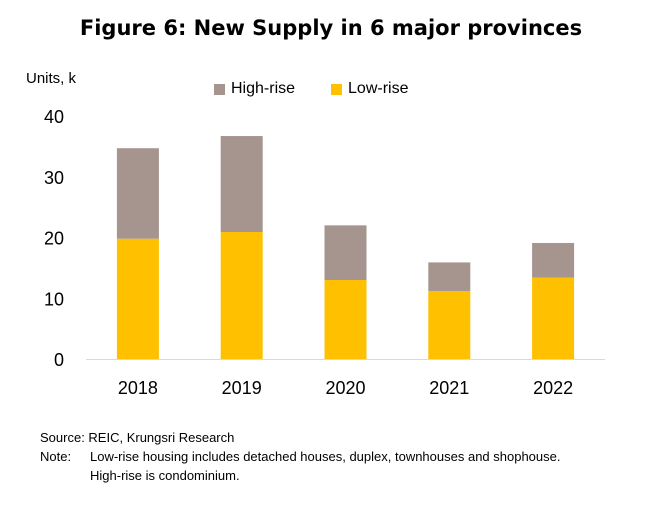 The width and height of the screenshot is (662, 515). Describe the element at coordinates (329, 89) in the screenshot. I see `legend: High-rise Low-rise` at that location.